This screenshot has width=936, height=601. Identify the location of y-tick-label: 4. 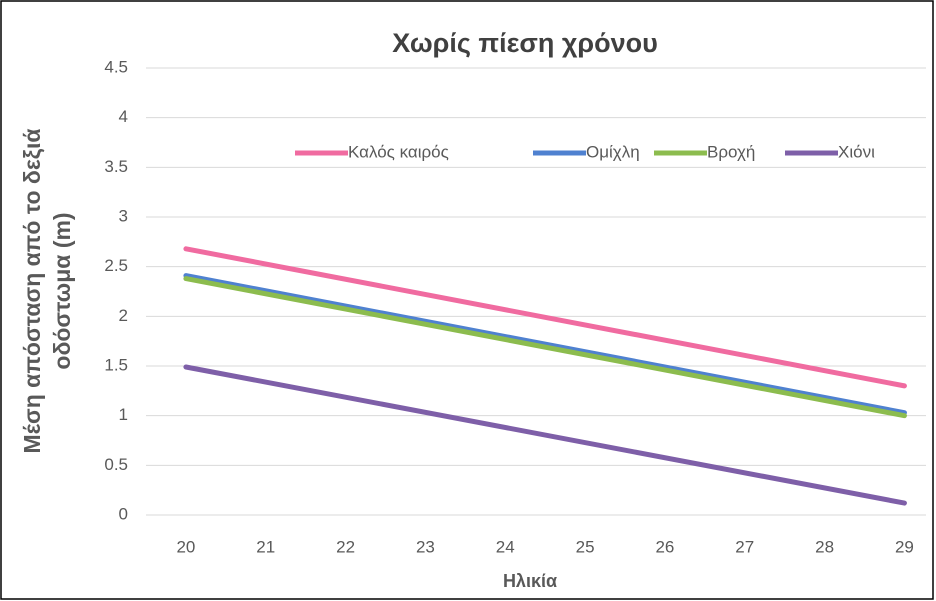
(123, 116).